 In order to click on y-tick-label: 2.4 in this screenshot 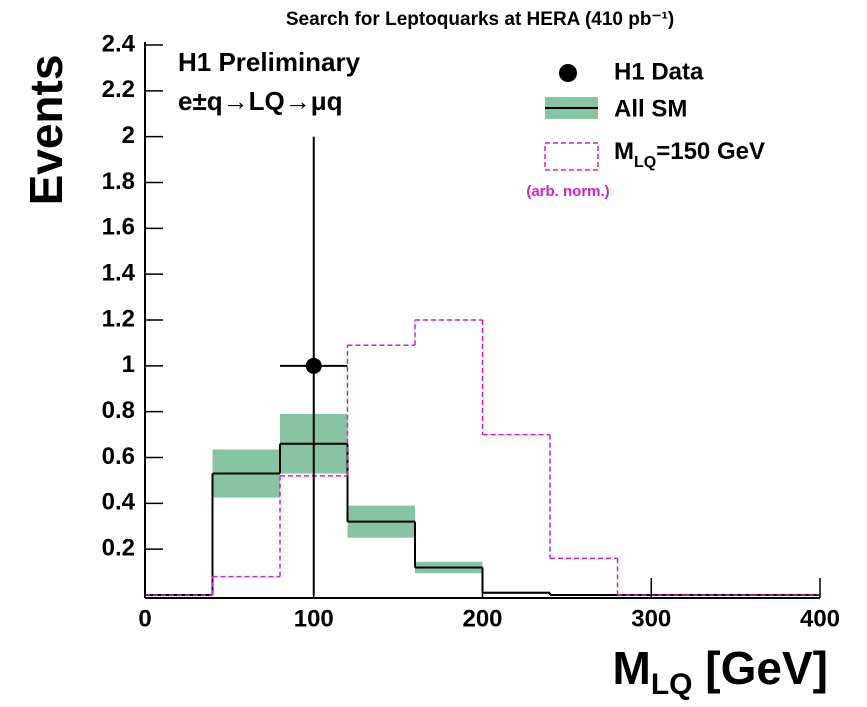, I will do `click(119, 43)`.